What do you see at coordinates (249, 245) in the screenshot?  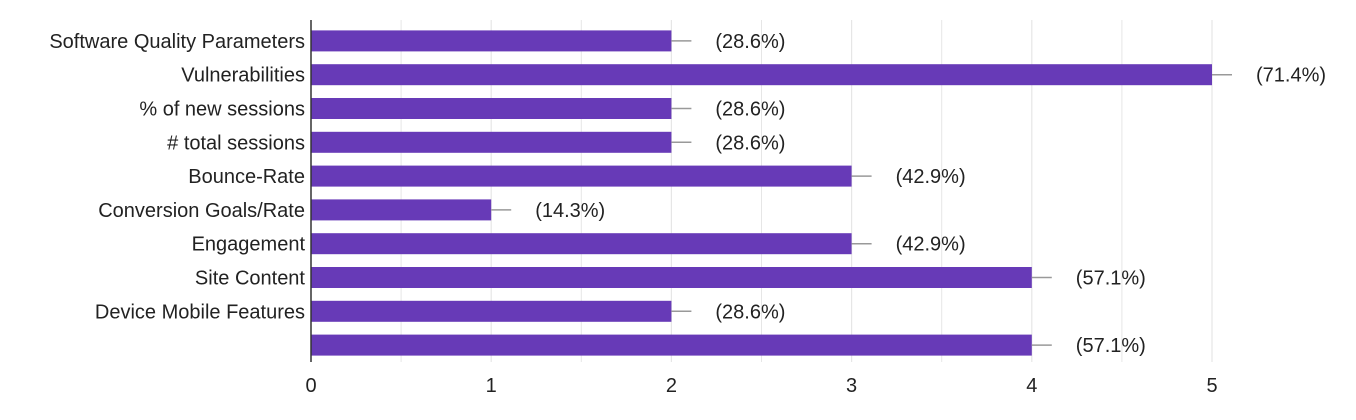 I see `category-label: Engagement` at bounding box center [249, 245].